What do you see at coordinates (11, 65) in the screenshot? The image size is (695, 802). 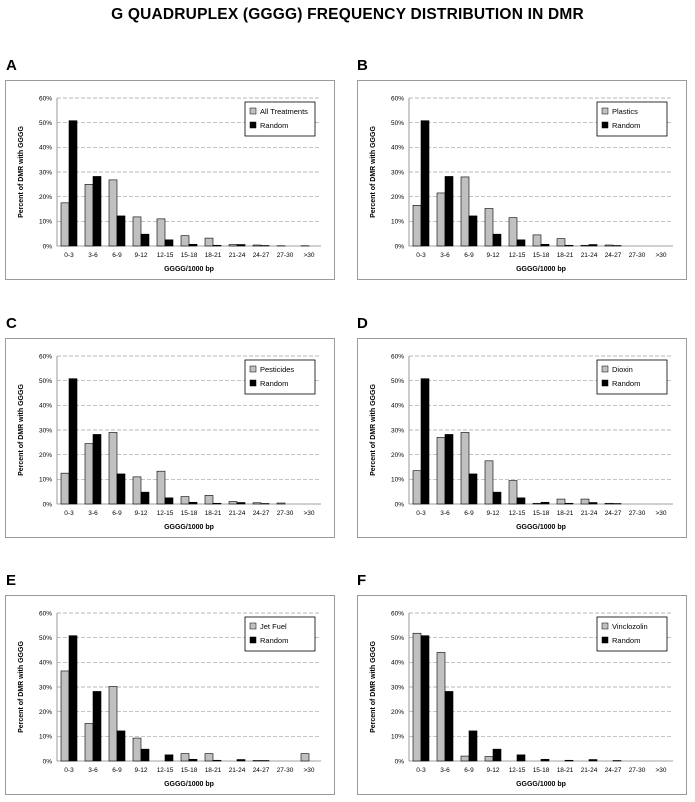 I see `panel-letter-a: A` at bounding box center [11, 65].